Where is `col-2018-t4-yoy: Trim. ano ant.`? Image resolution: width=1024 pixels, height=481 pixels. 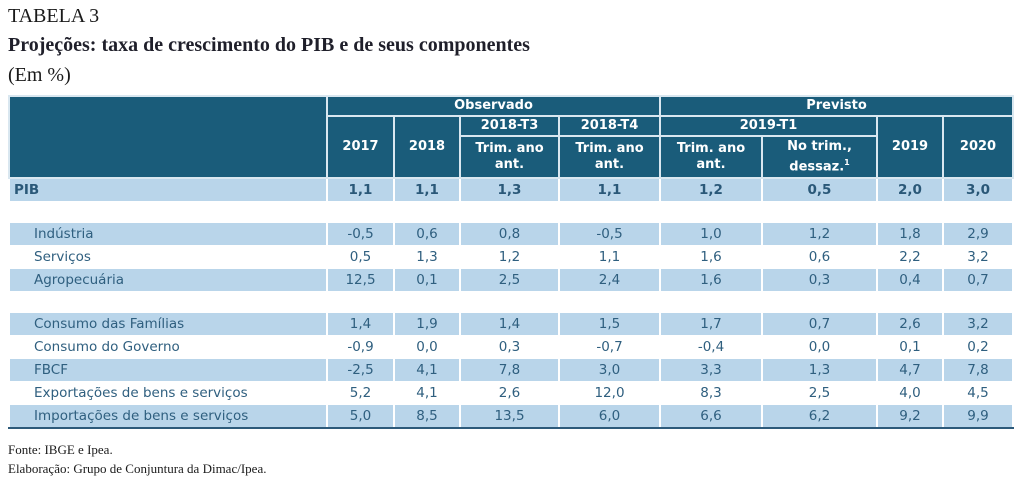
col-2018-t4-yoy: Trim. ano ant. is located at coordinates (609, 157).